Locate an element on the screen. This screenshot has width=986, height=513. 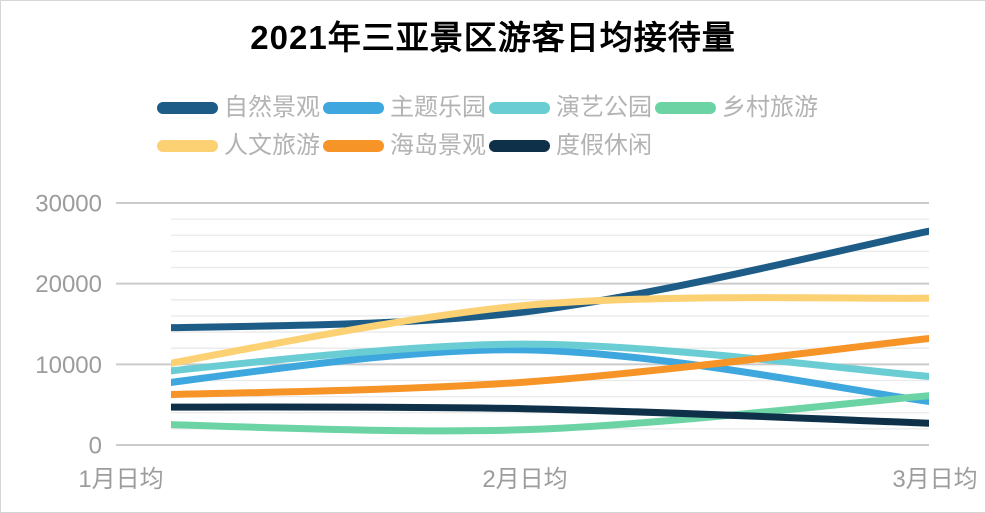
legend-item: 海岛景观 is located at coordinates (404, 145).